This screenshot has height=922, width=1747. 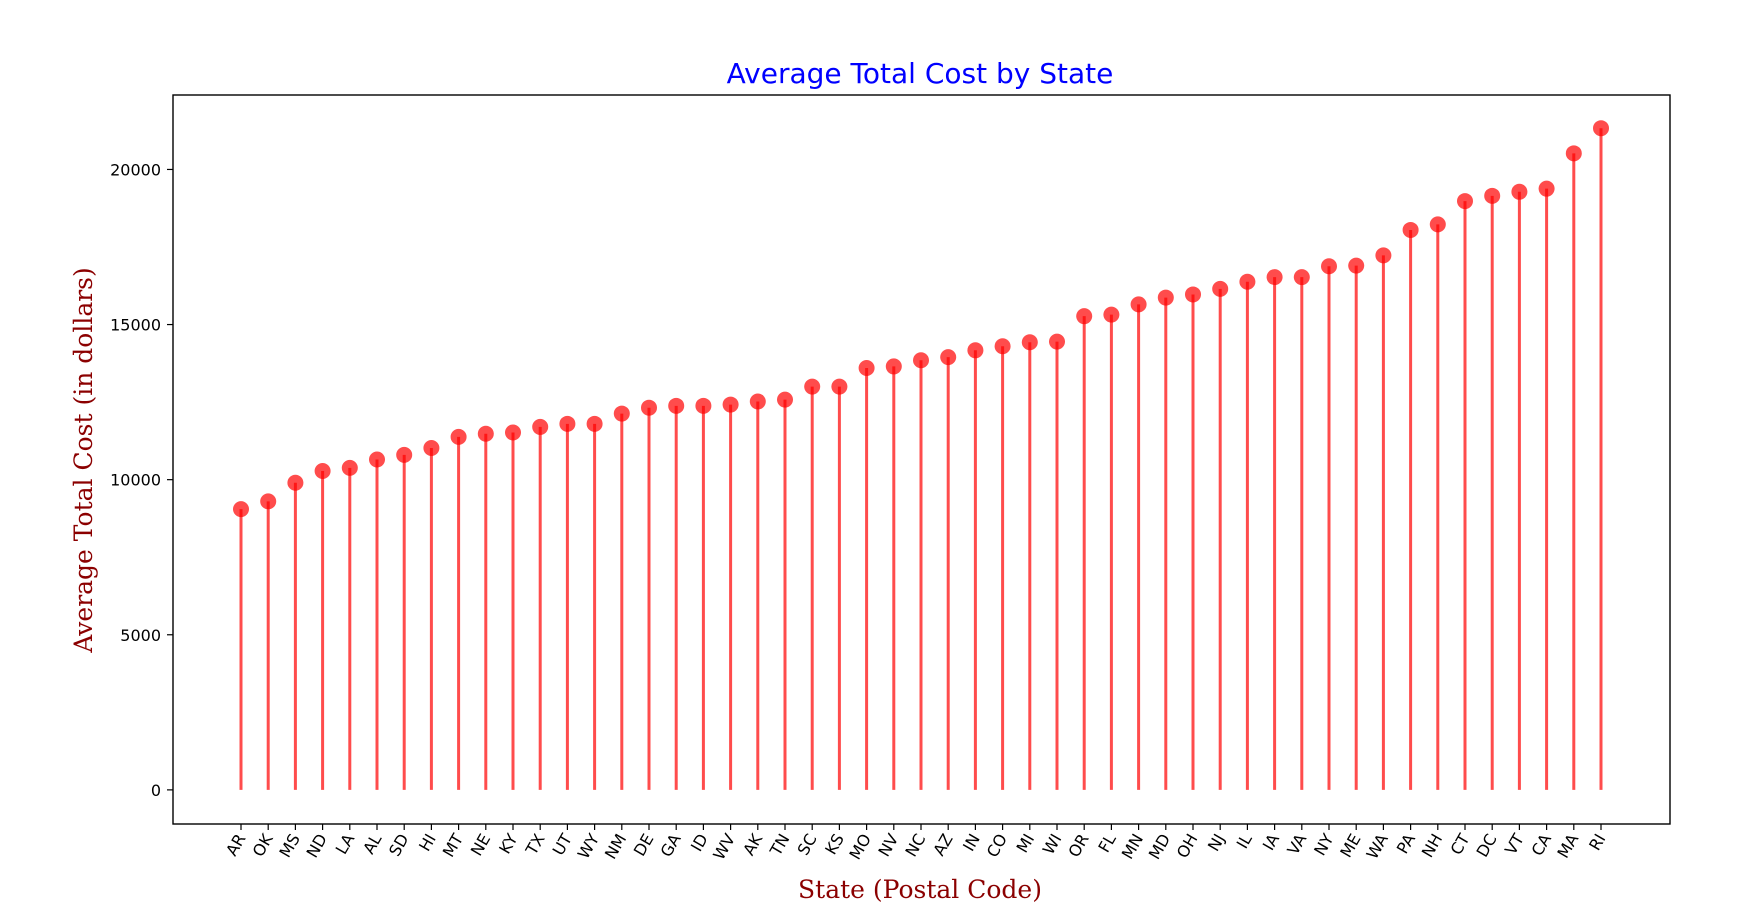 What do you see at coordinates (1383, 255) in the screenshot?
I see `marker-wa` at bounding box center [1383, 255].